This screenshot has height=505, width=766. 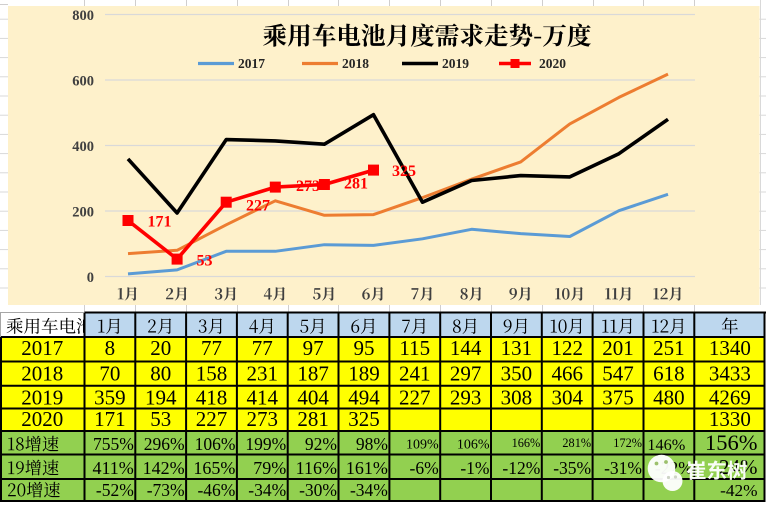 I want to click on svg-text: 97, so click(x=313, y=348).